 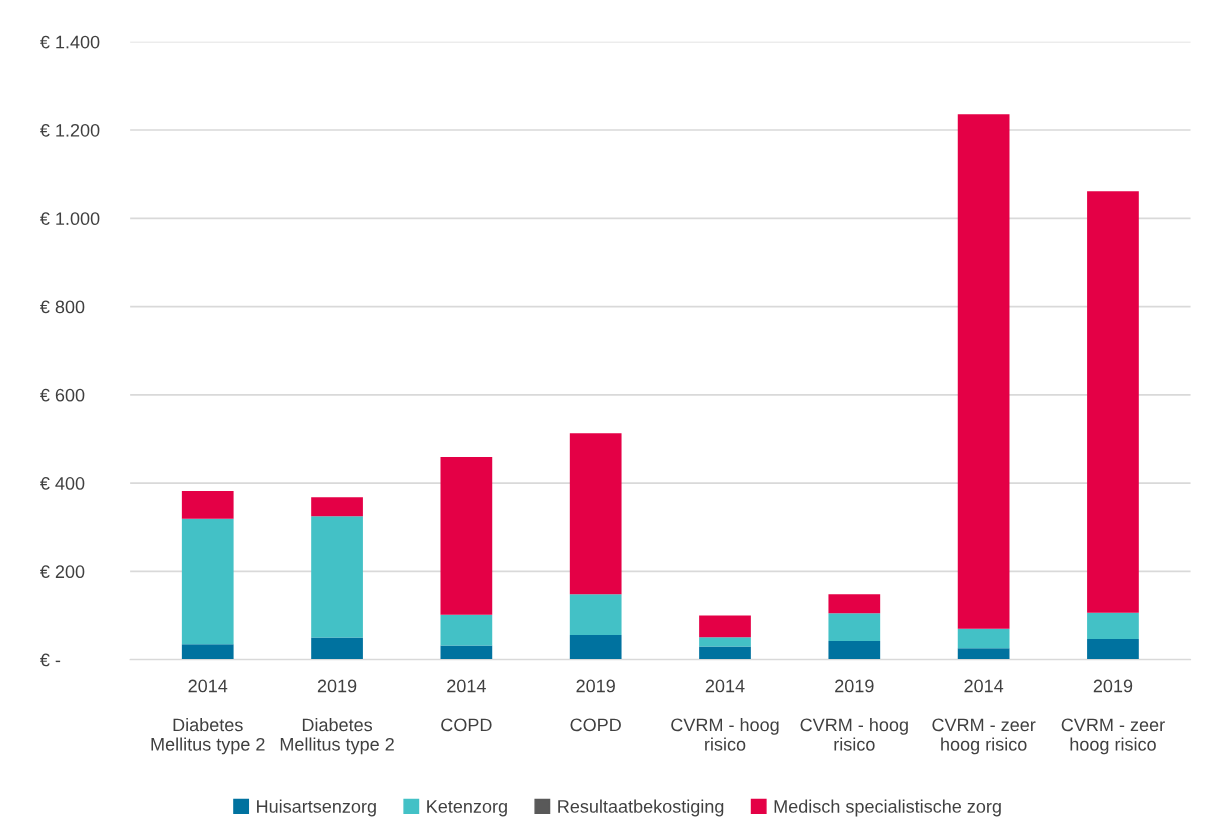 What do you see at coordinates (50, 660) in the screenshot?
I see `y-tick-label: € -` at bounding box center [50, 660].